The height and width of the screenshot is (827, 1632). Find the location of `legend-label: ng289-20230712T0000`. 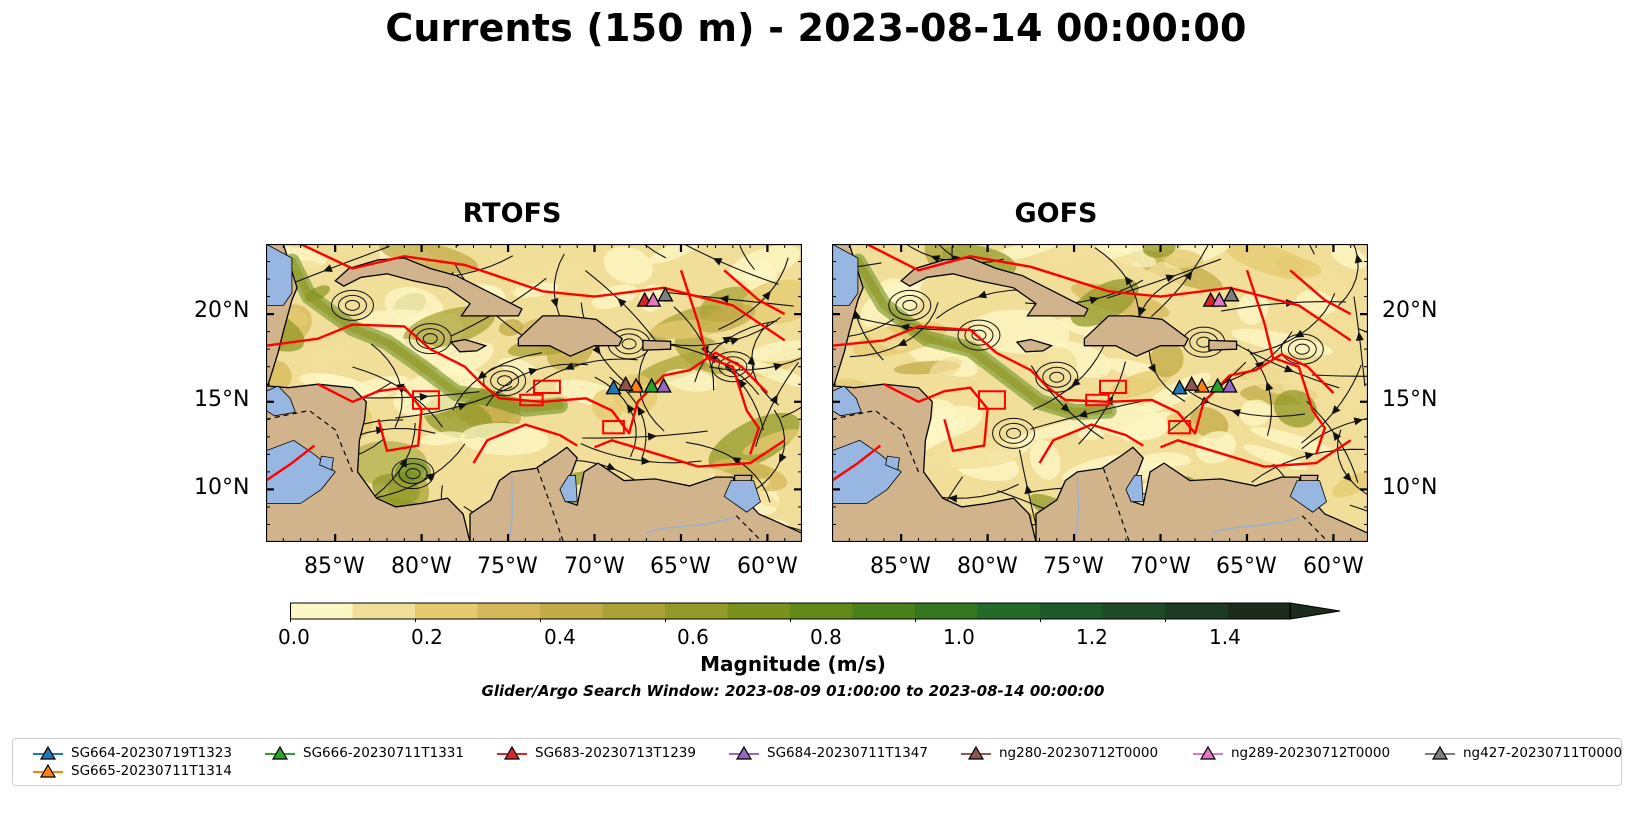

legend-label: ng289-20230712T0000 is located at coordinates (1311, 753).